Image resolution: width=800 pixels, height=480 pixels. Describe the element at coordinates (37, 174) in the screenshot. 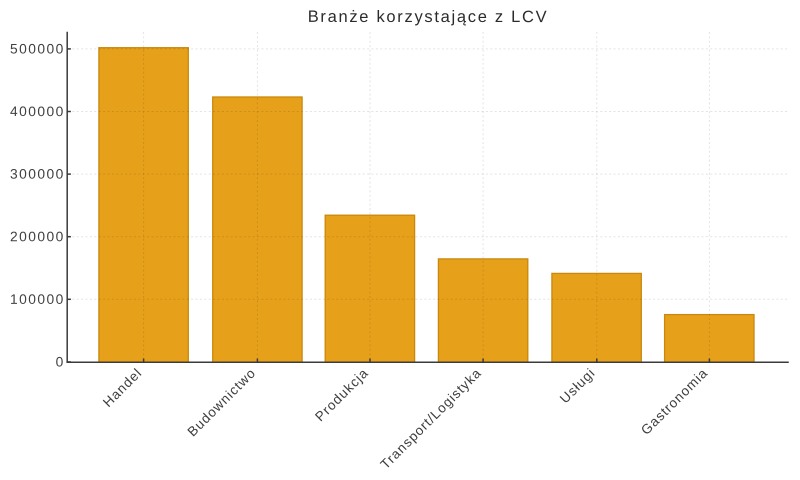

I see `svg-text: 300000` at that location.